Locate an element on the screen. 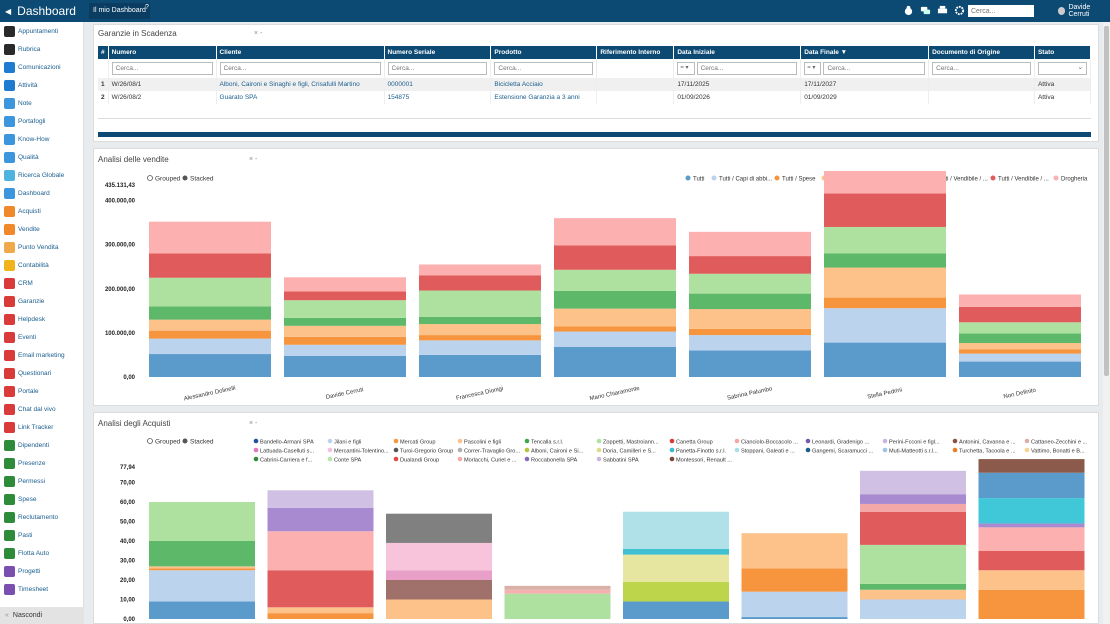 The image size is (1110, 624). sidebar-item-permessi: Permessi is located at coordinates (41, 481).